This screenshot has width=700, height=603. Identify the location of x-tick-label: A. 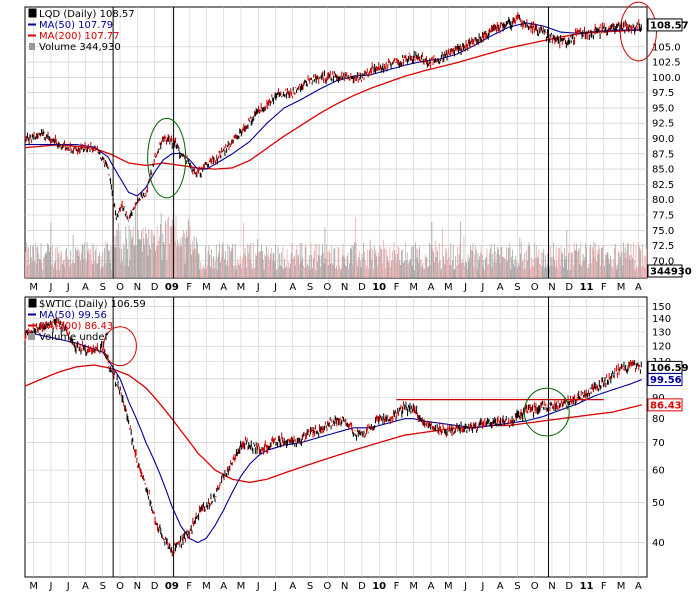
(500, 287).